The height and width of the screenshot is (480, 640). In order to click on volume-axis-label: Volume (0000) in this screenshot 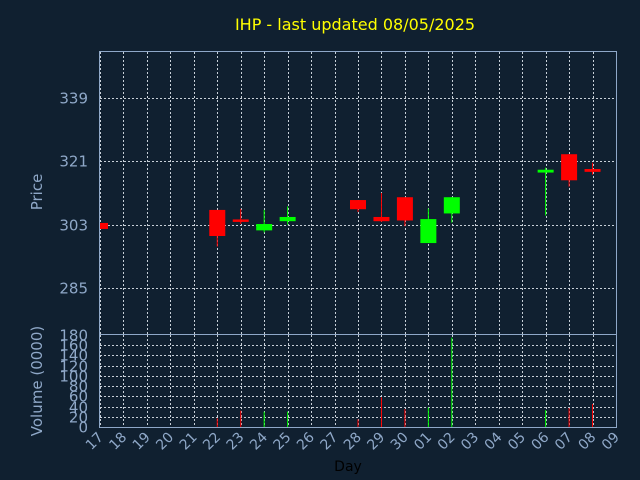, I will do `click(37, 381)`.